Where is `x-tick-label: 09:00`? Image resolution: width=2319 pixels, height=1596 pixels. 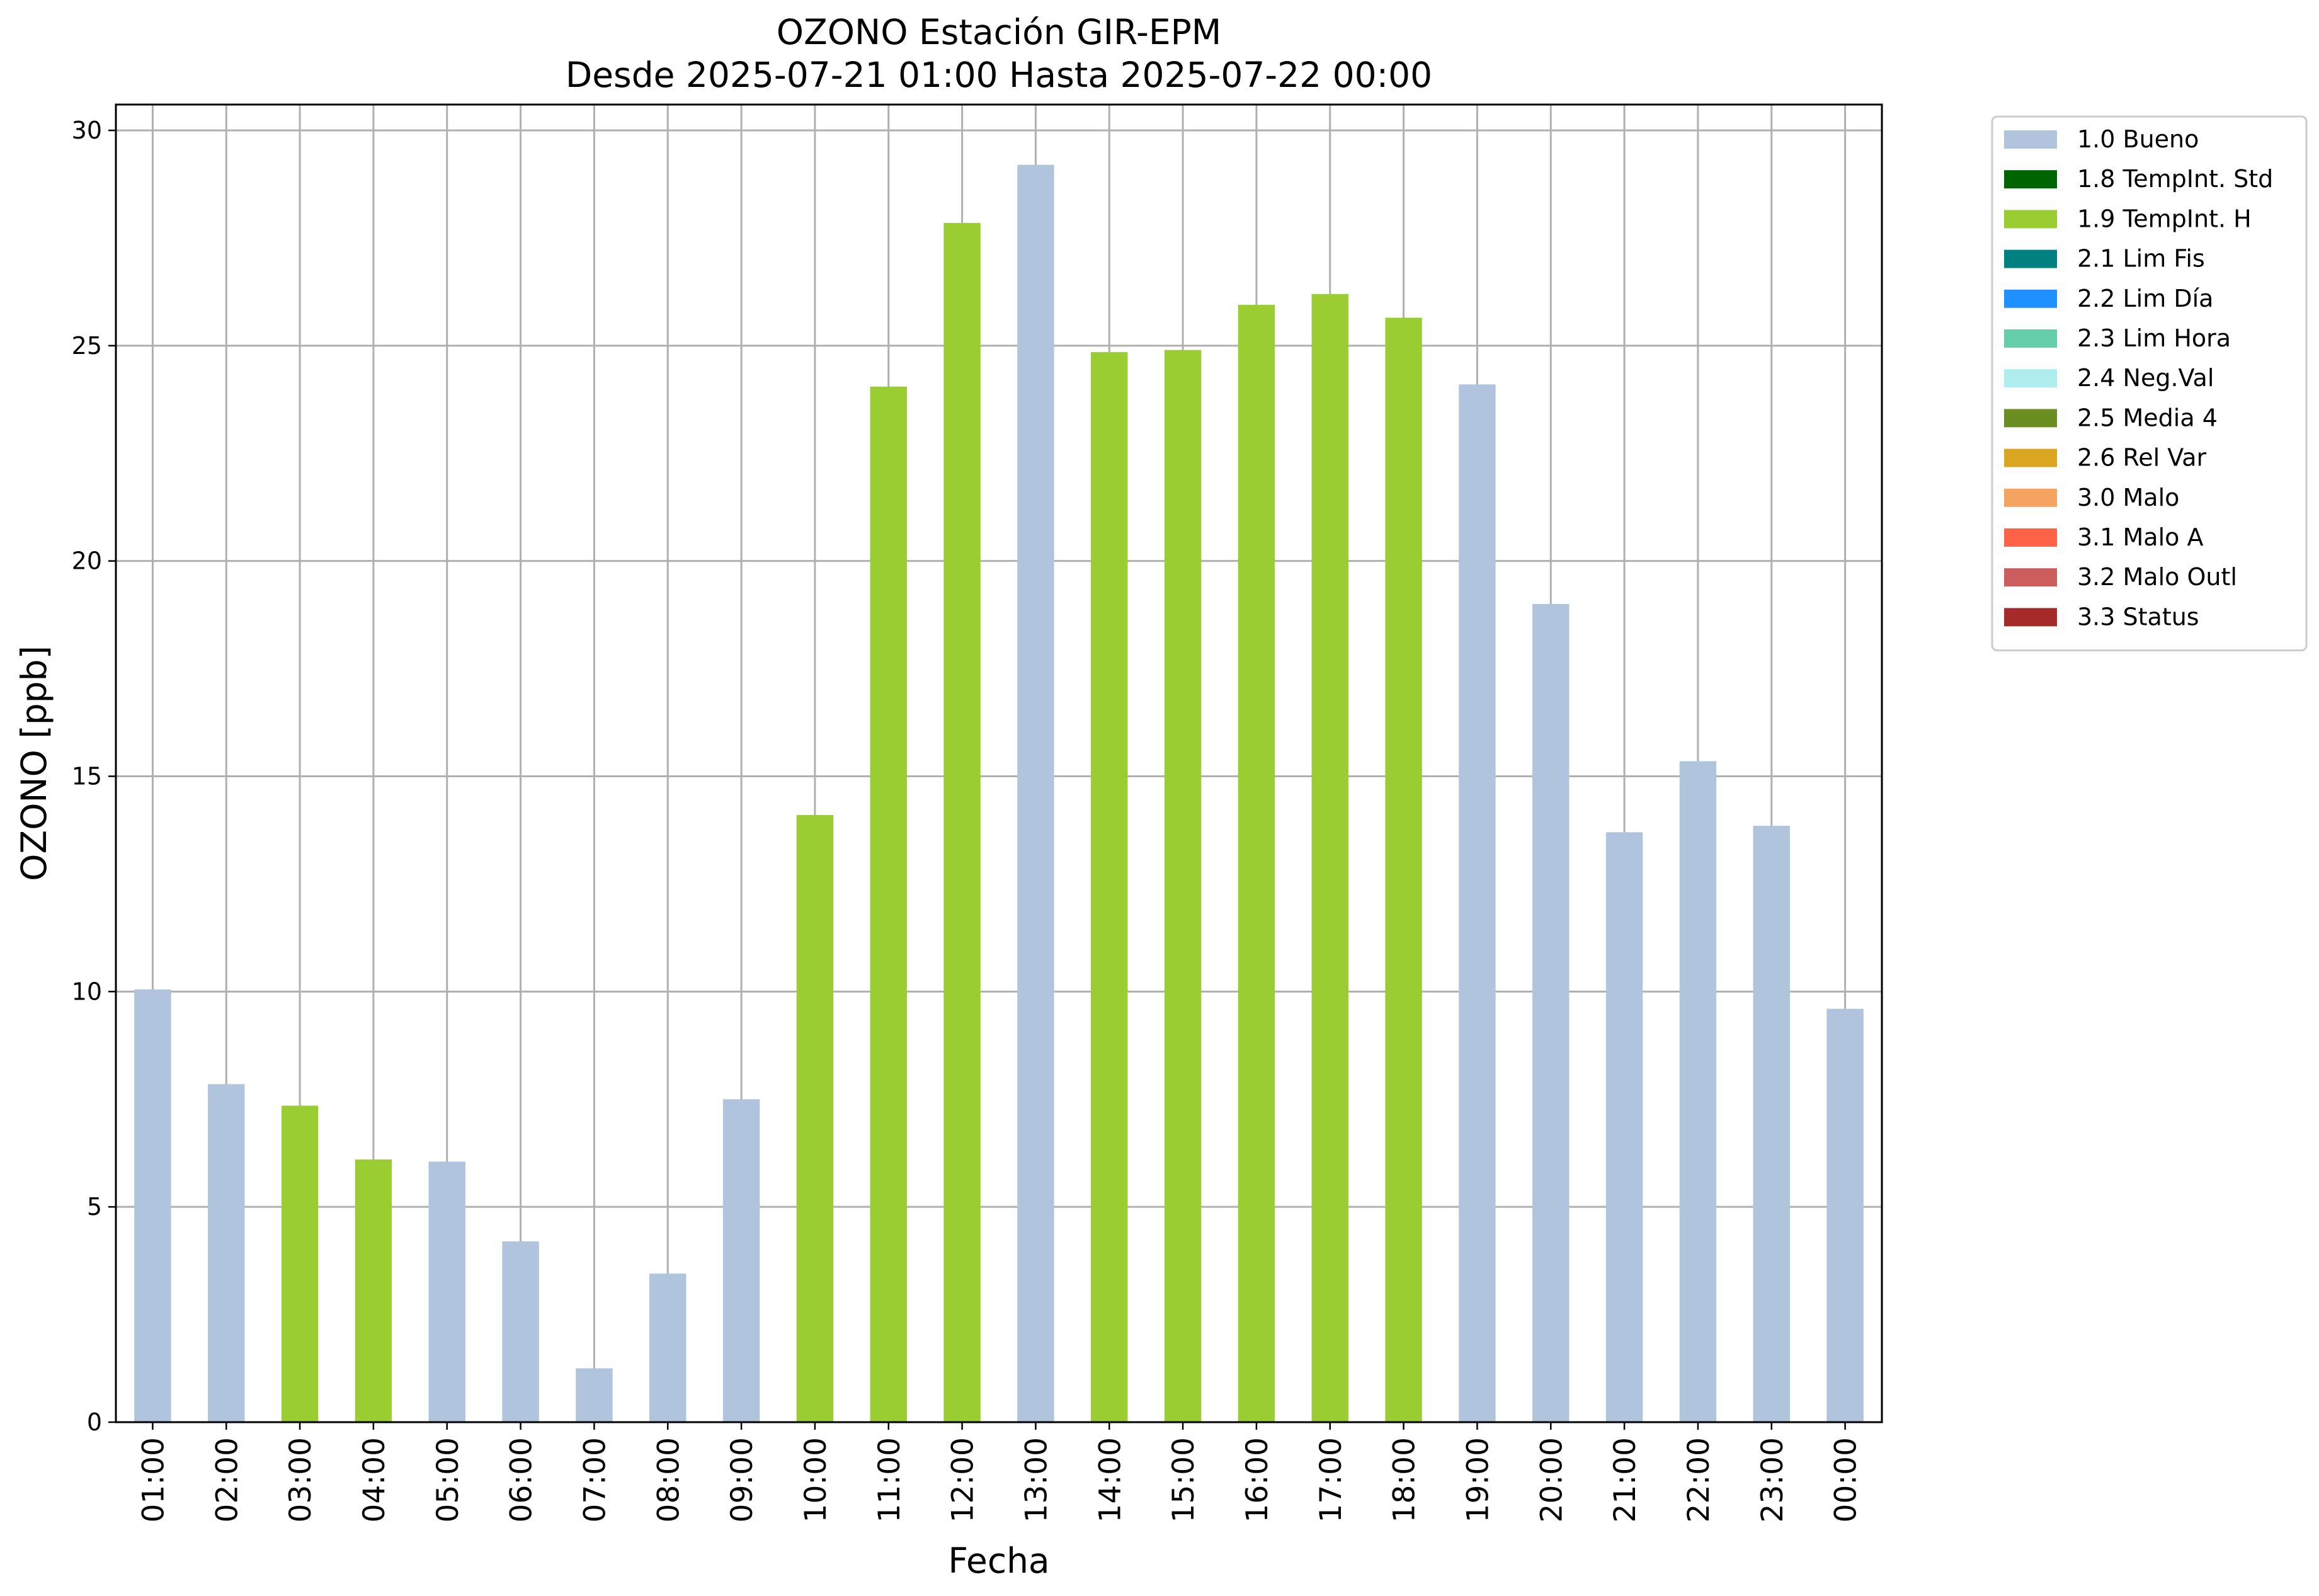
x-tick-label: 09:00 is located at coordinates (742, 1479).